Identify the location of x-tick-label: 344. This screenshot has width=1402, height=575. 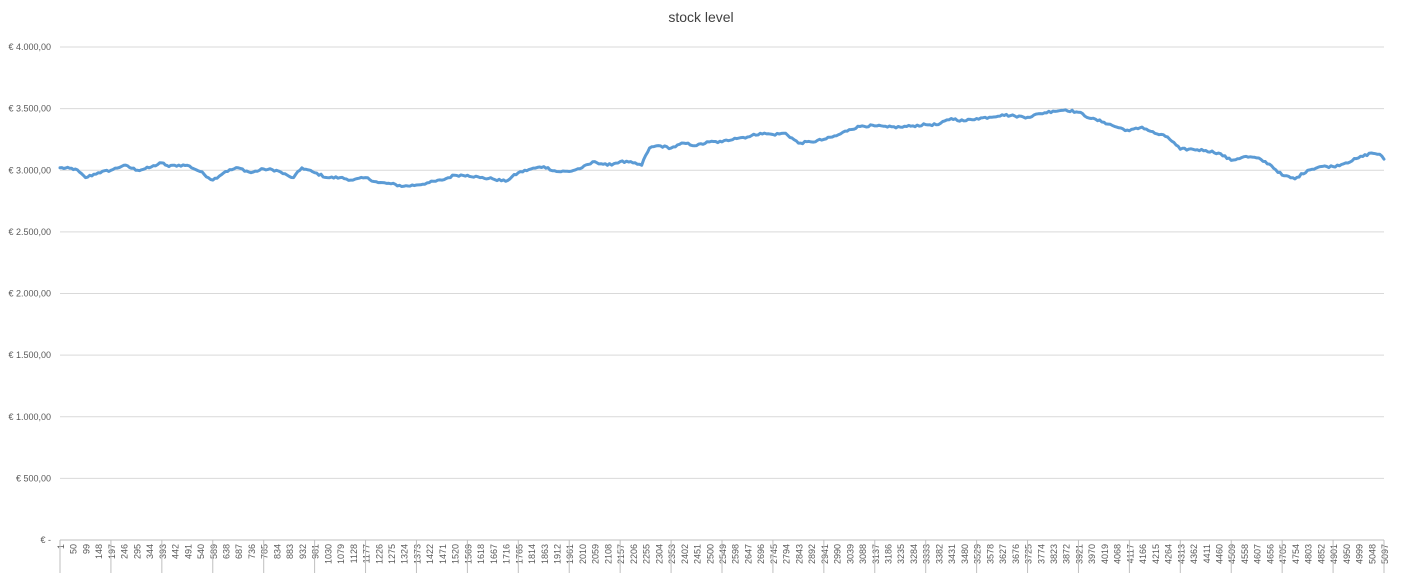
(150, 551).